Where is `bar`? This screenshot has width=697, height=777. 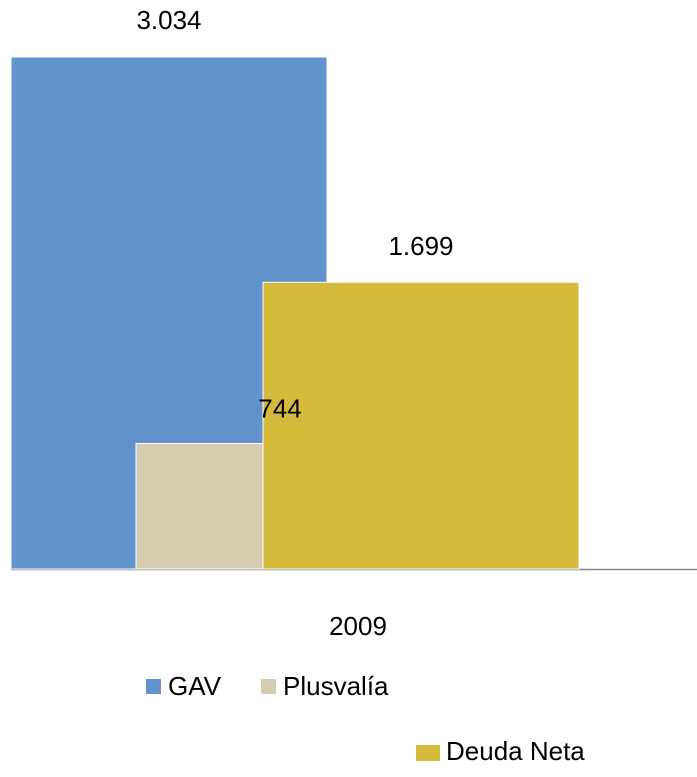 bar is located at coordinates (199, 506).